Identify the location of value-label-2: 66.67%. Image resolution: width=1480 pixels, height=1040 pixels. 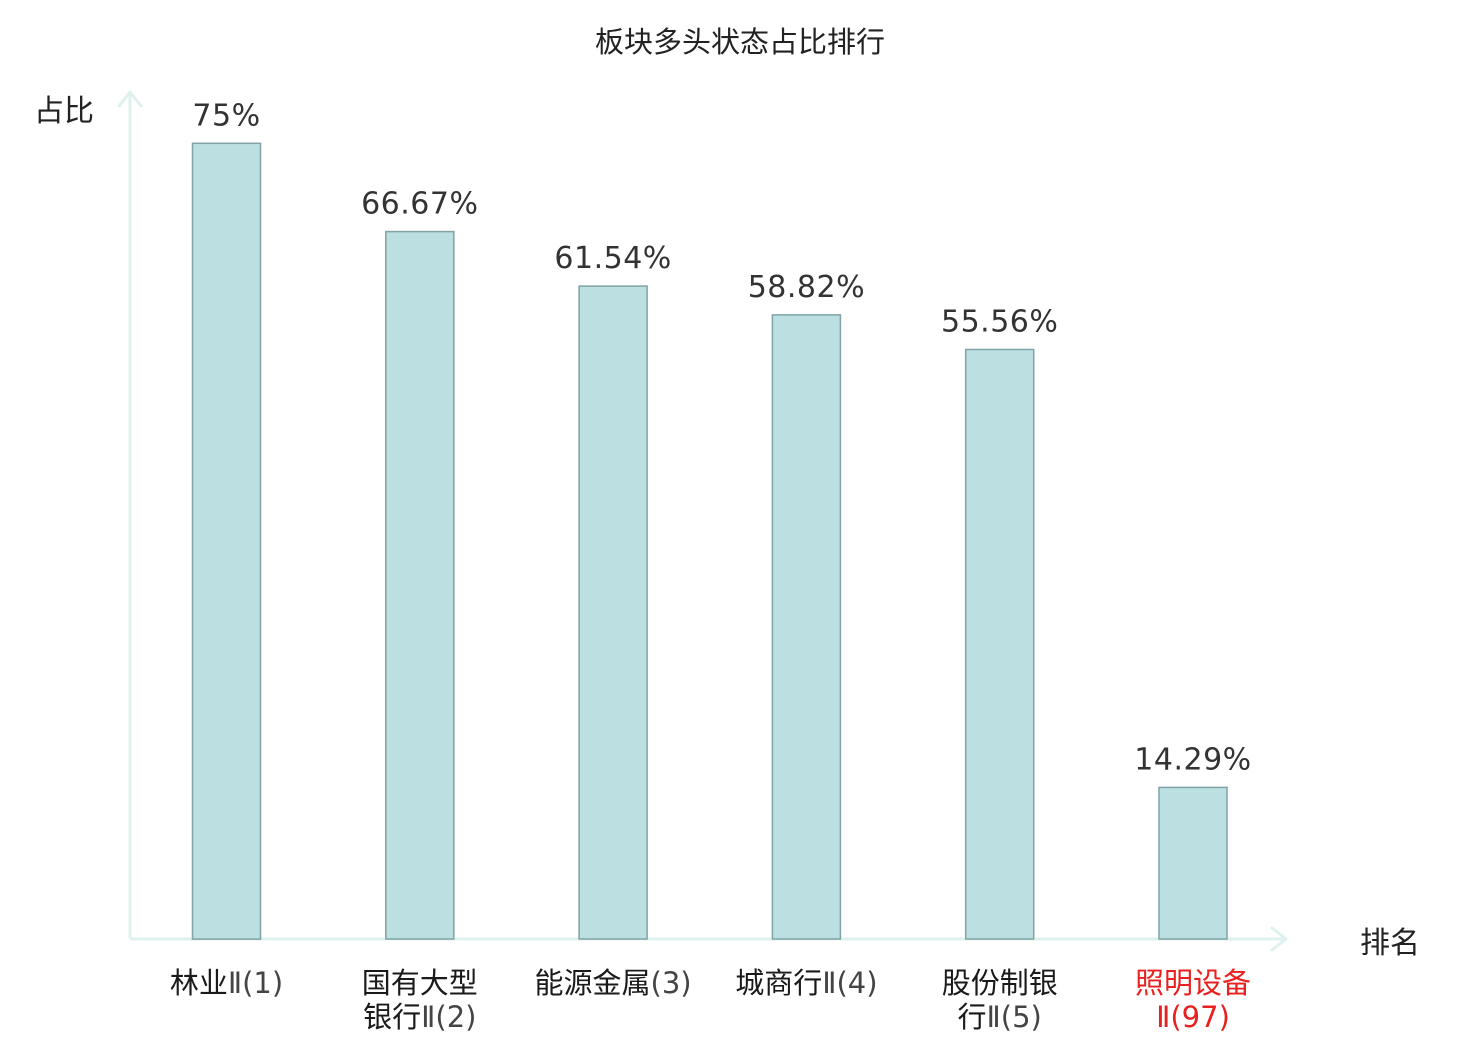
(419, 204).